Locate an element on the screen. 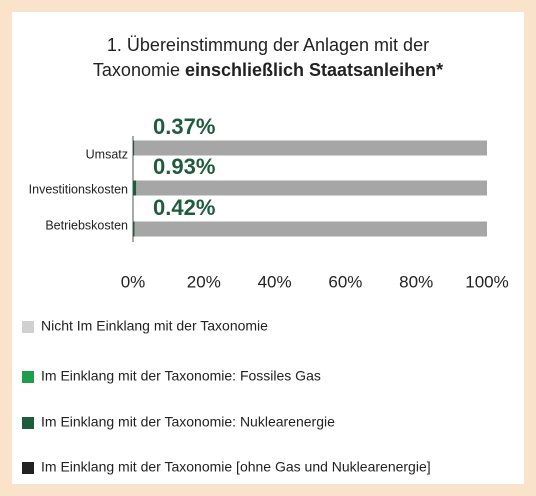  x-tick-label: 0% is located at coordinates (133, 281).